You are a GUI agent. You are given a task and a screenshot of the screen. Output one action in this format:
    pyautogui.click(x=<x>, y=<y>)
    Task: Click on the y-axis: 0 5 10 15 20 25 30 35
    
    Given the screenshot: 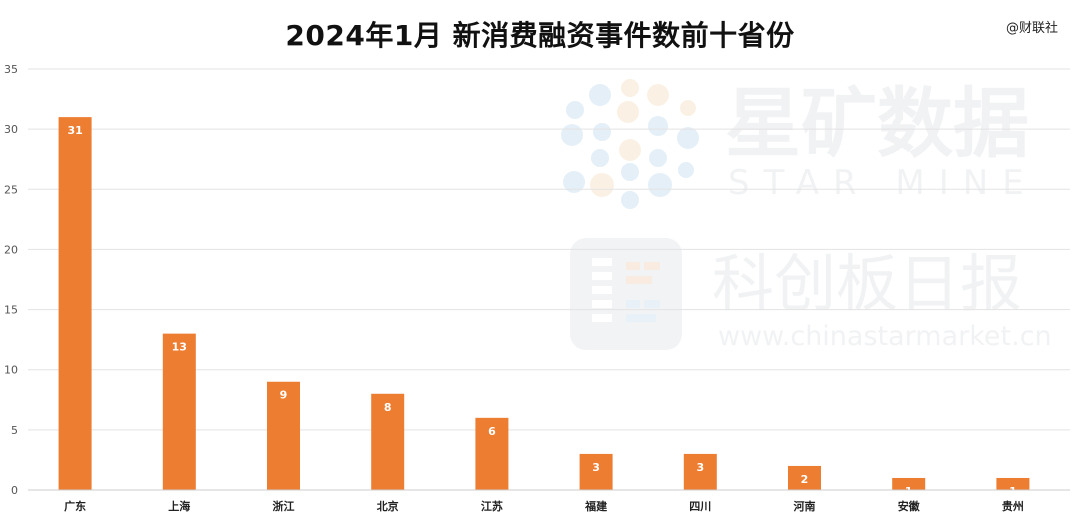 What is the action you would take?
    pyautogui.click(x=11, y=280)
    